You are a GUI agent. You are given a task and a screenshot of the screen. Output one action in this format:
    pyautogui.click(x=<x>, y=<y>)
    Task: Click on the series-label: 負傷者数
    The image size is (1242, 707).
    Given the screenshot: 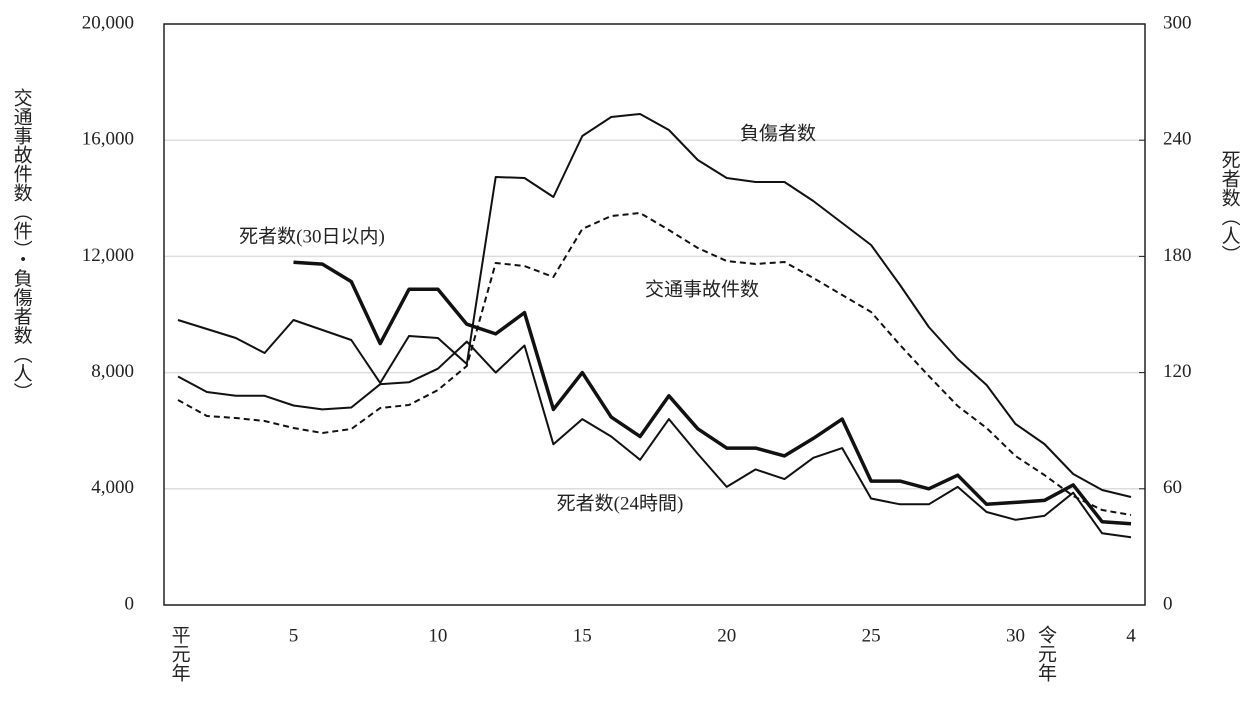 What is the action you would take?
    pyautogui.click(x=778, y=133)
    